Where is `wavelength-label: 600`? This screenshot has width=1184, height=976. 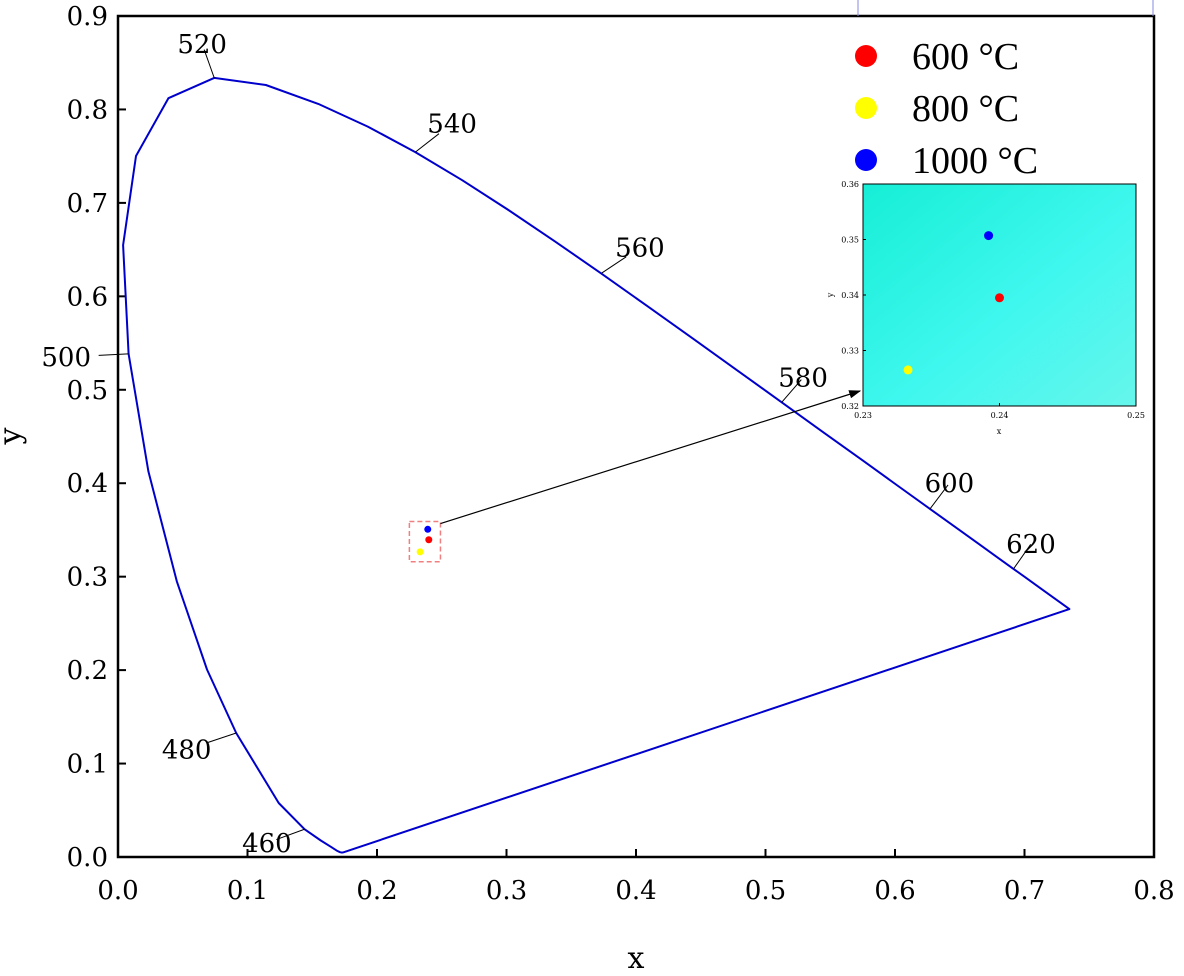
wavelength-label: 600 is located at coordinates (950, 484).